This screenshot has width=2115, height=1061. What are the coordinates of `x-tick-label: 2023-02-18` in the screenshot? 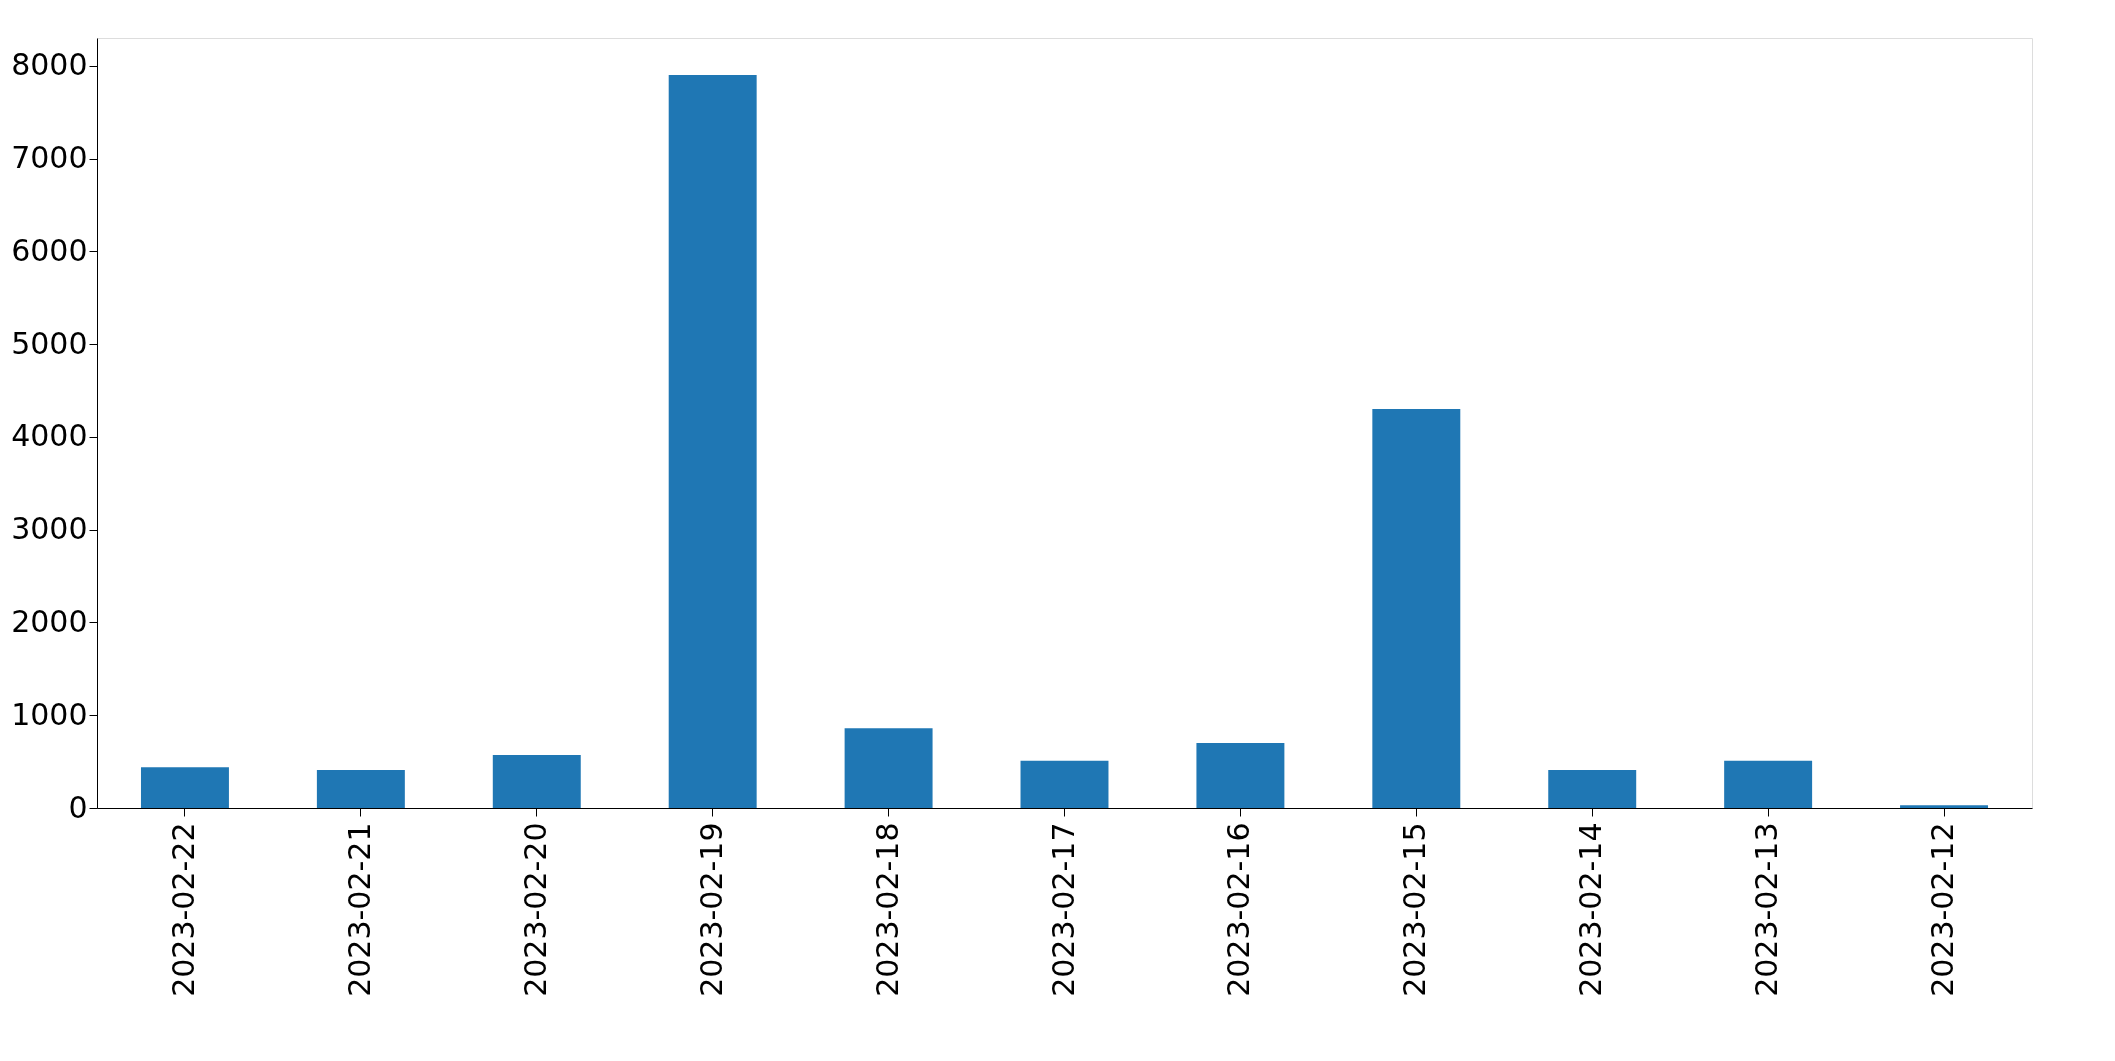 It's located at (887, 909).